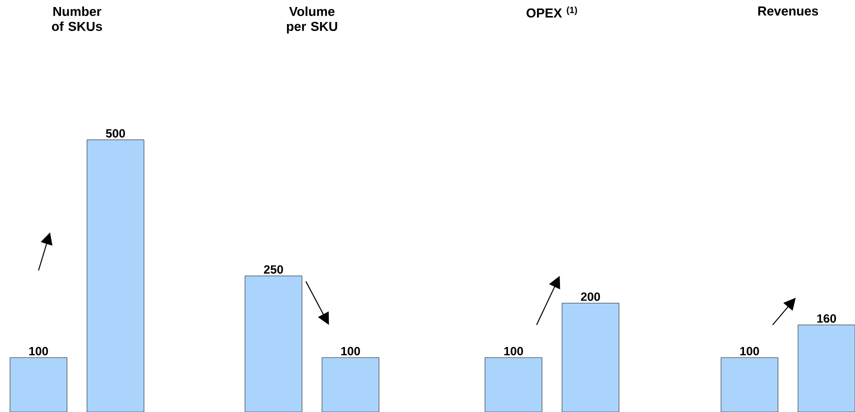 This screenshot has height=412, width=855. What do you see at coordinates (273, 269) in the screenshot?
I see `data-label: 250` at bounding box center [273, 269].